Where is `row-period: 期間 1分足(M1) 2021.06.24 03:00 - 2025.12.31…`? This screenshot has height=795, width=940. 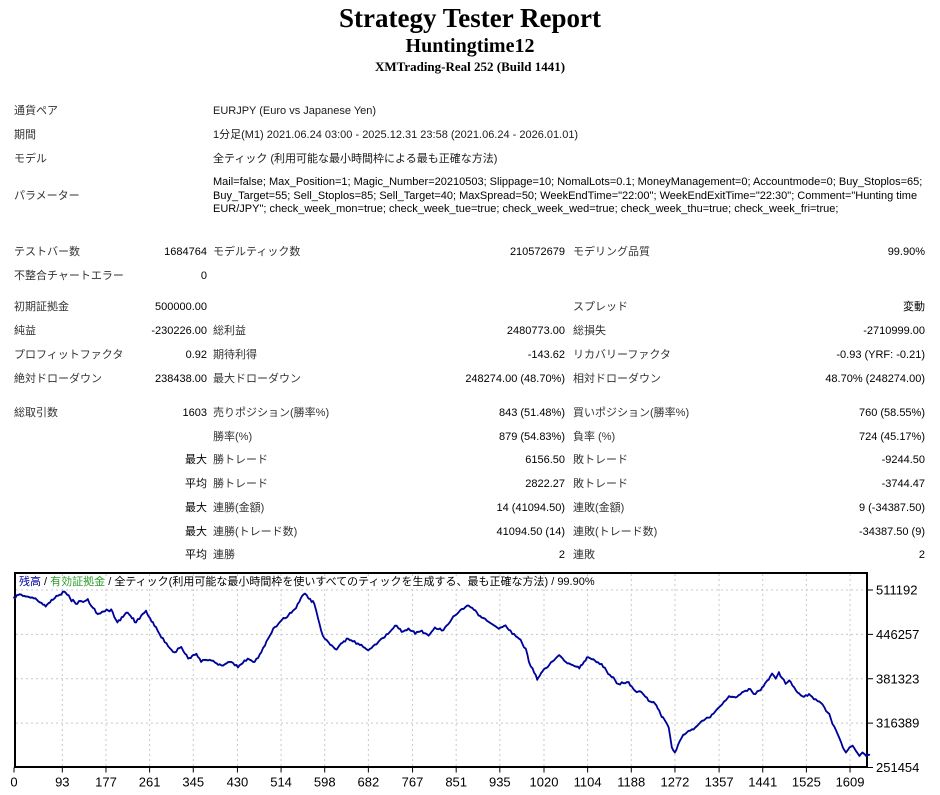 row-period: 期間 1分足(M1) 2021.06.24 03:00 - 2025.12.31… is located at coordinates (469, 135).